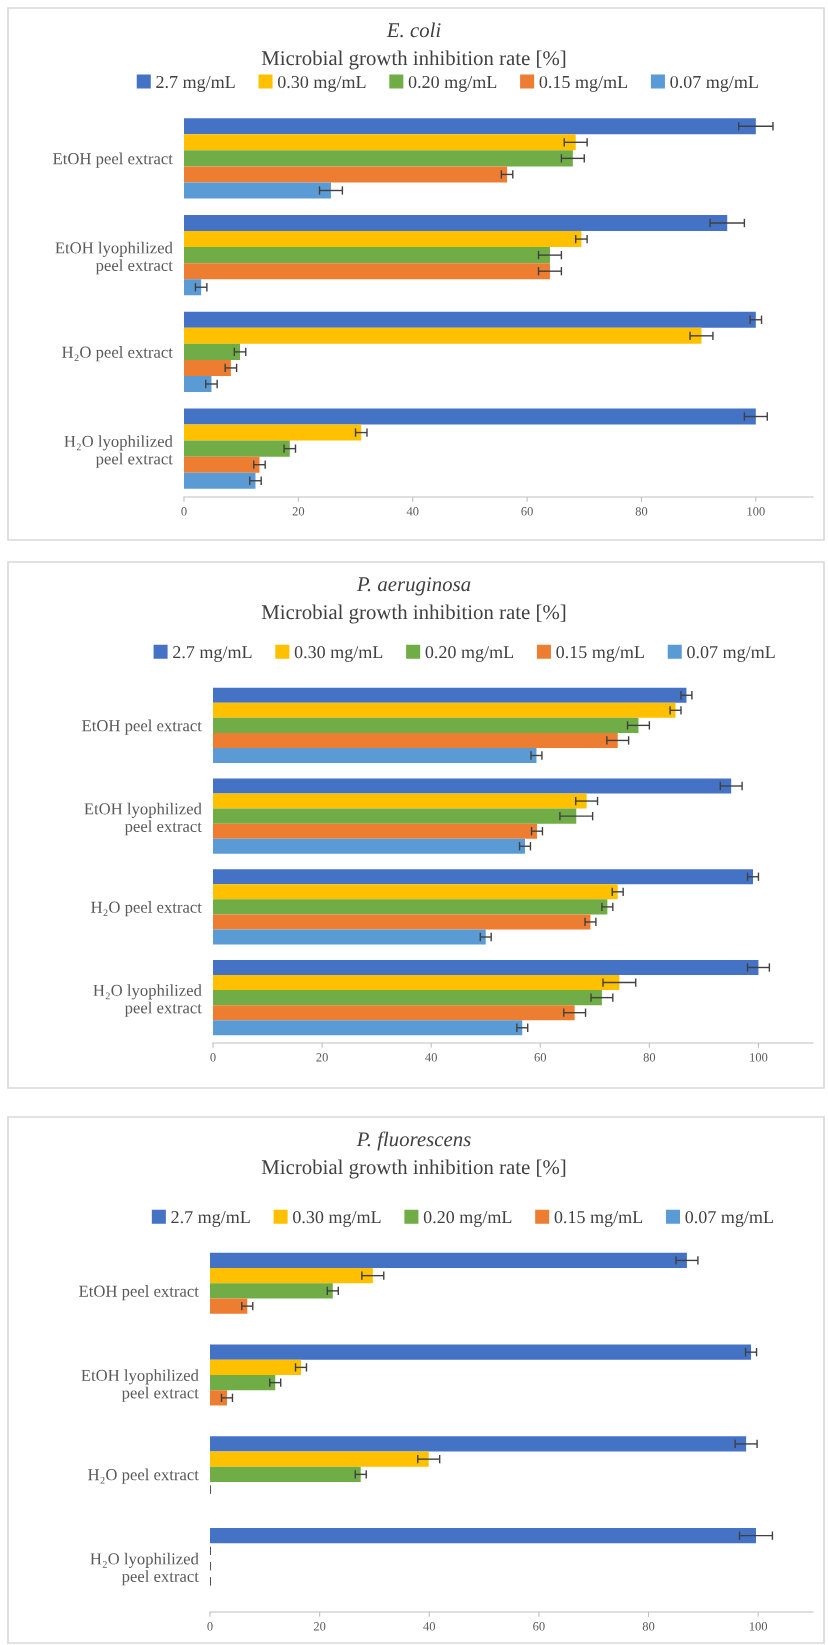 Image resolution: width=828 pixels, height=1645 pixels. Describe the element at coordinates (413, 586) in the screenshot. I see `chart-title: P. aeruginosa` at that location.